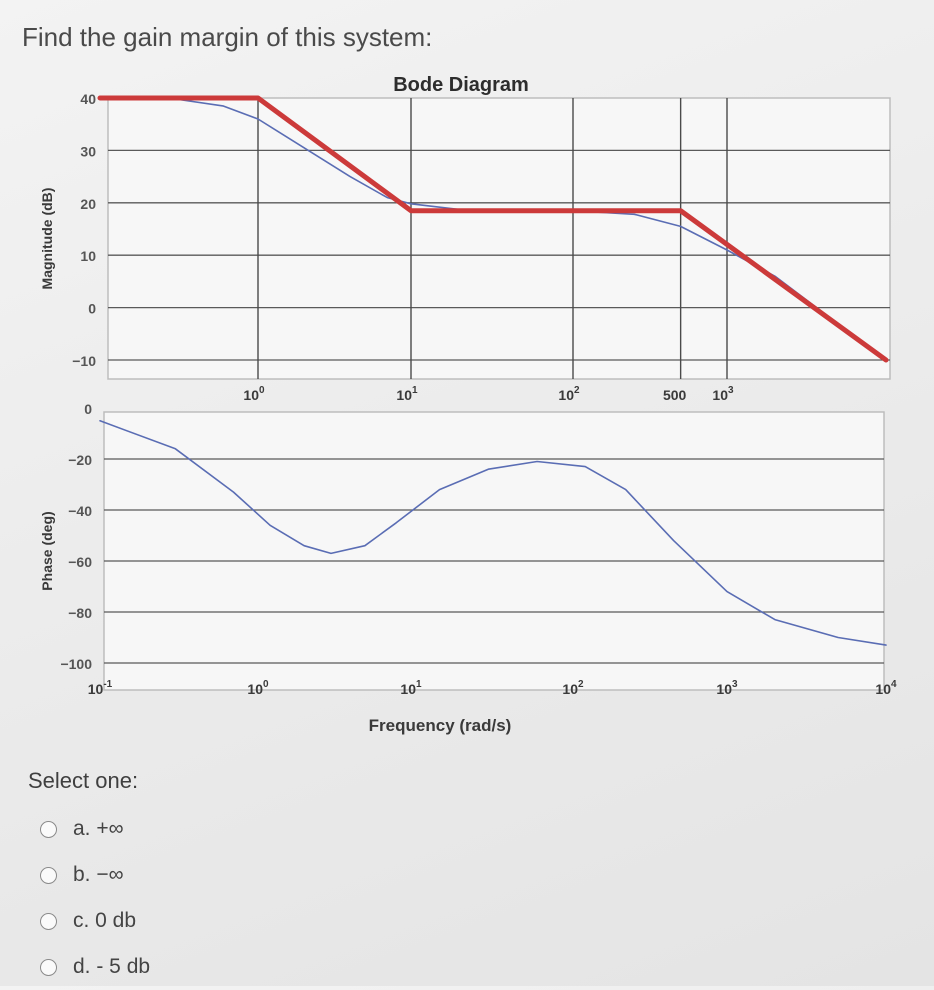 The width and height of the screenshot is (934, 990). I want to click on option-c-label: c. 0 db, so click(105, 920).